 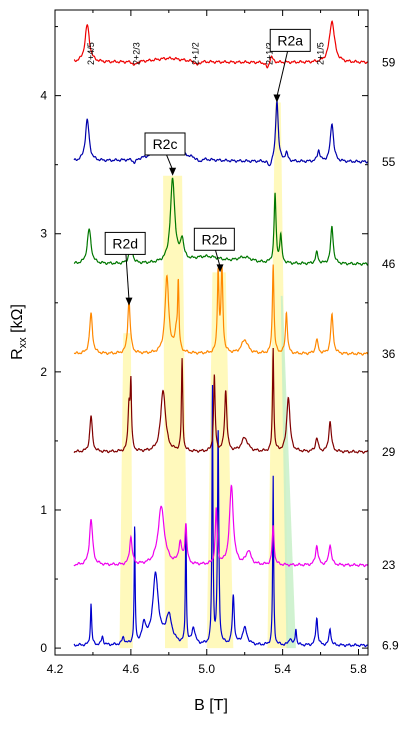 I want to click on x-axis-title: B [T], so click(x=211, y=705).